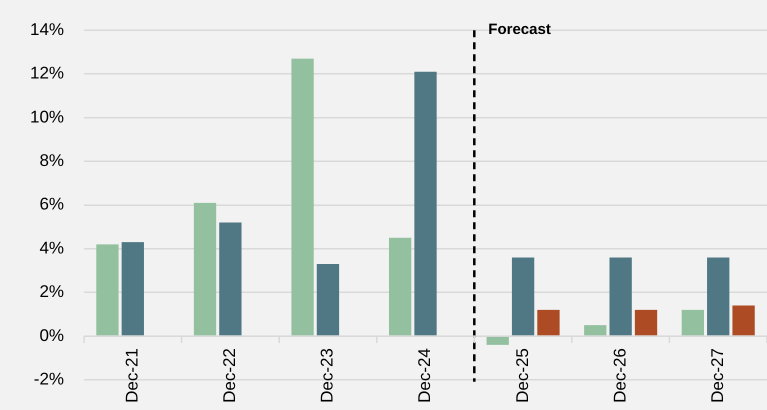 This screenshot has width=767, height=410. Describe the element at coordinates (51, 160) in the screenshot. I see `y-tick-label: 8%` at that location.